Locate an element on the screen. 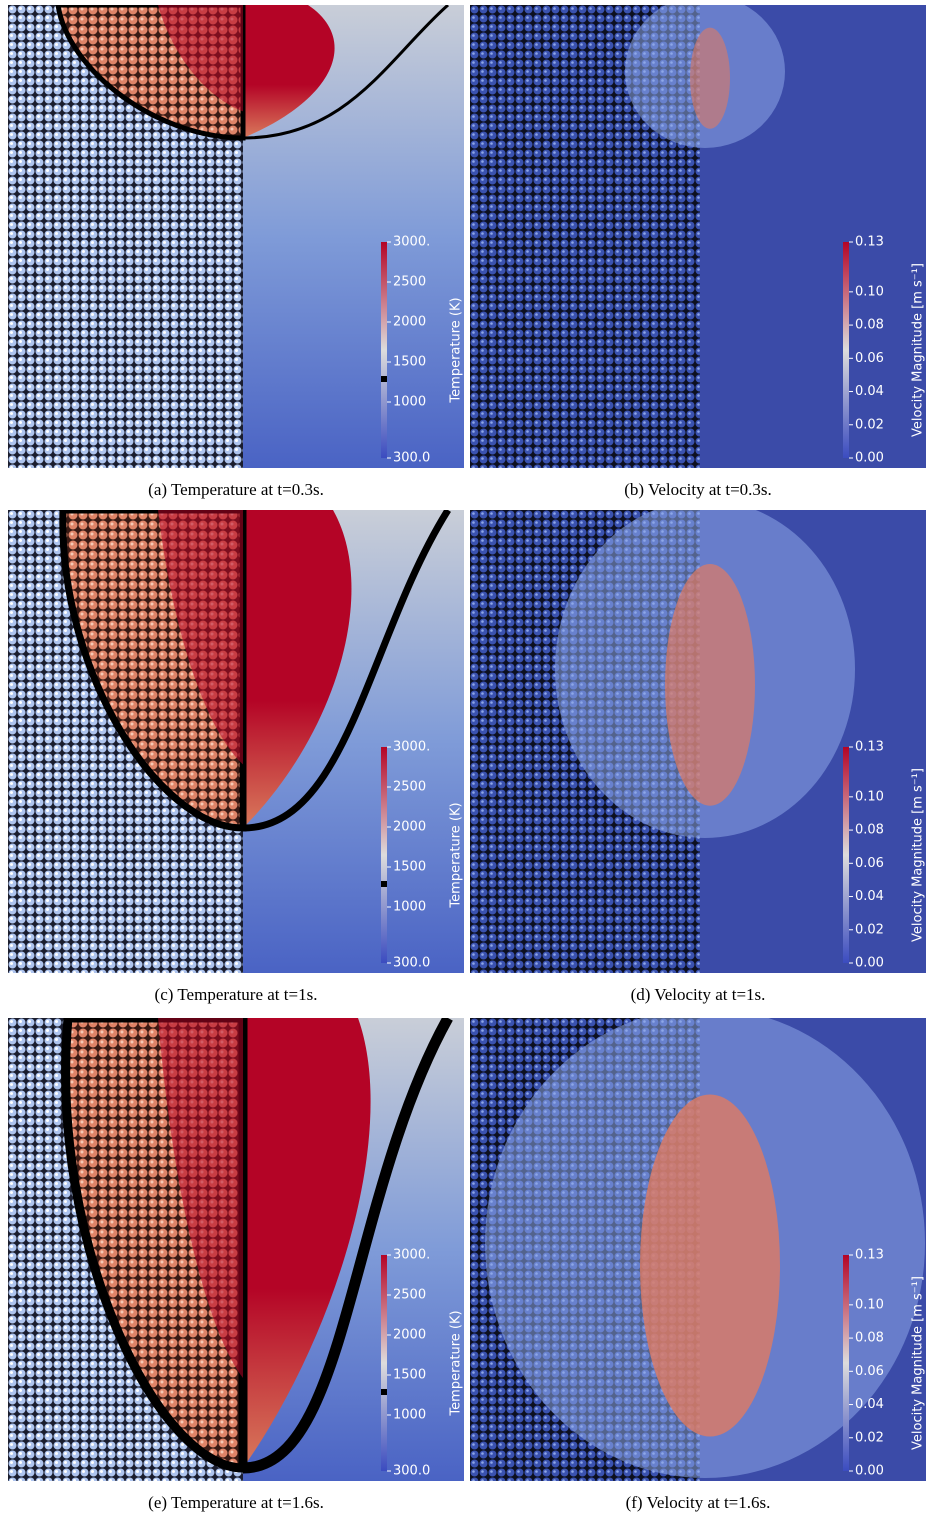 This screenshot has width=928, height=1526. caption: (e) Temperature at t=1.6s. is located at coordinates (236, 1502).